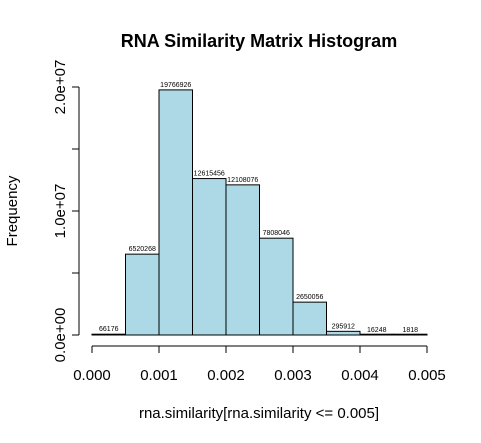 This screenshot has width=481, height=443. Describe the element at coordinates (92, 375) in the screenshot. I see `x-tick-label: 0.000` at that location.